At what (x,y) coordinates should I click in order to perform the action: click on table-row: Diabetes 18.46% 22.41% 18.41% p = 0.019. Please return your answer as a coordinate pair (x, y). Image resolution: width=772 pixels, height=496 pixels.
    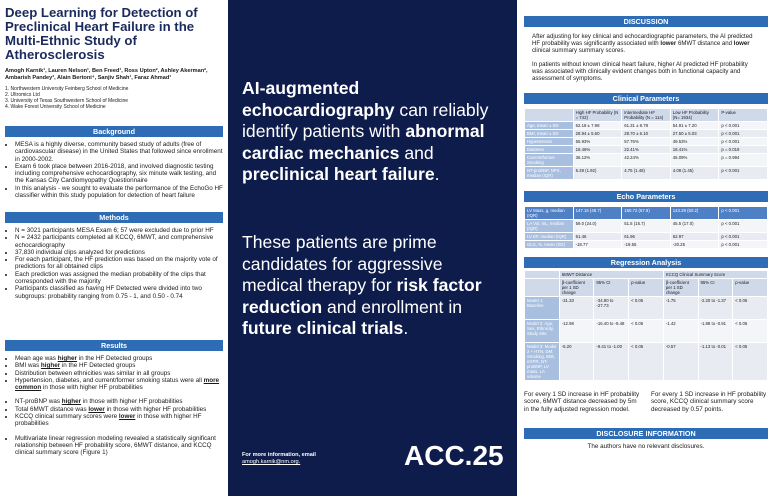
    Looking at the image, I should click on (646, 149).